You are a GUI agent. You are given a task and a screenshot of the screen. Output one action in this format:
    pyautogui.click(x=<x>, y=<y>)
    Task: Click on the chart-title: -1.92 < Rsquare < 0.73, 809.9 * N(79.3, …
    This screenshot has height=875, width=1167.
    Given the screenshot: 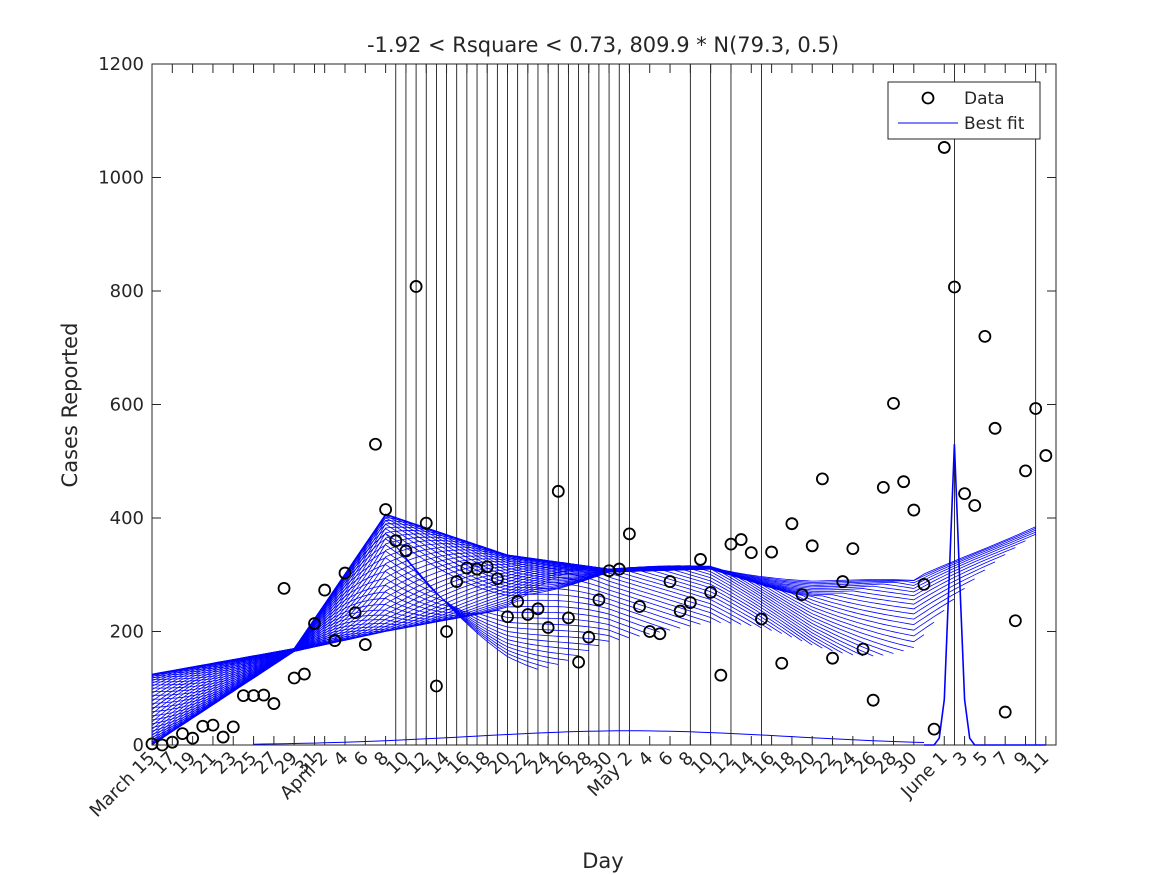 What is the action you would take?
    pyautogui.click(x=603, y=45)
    